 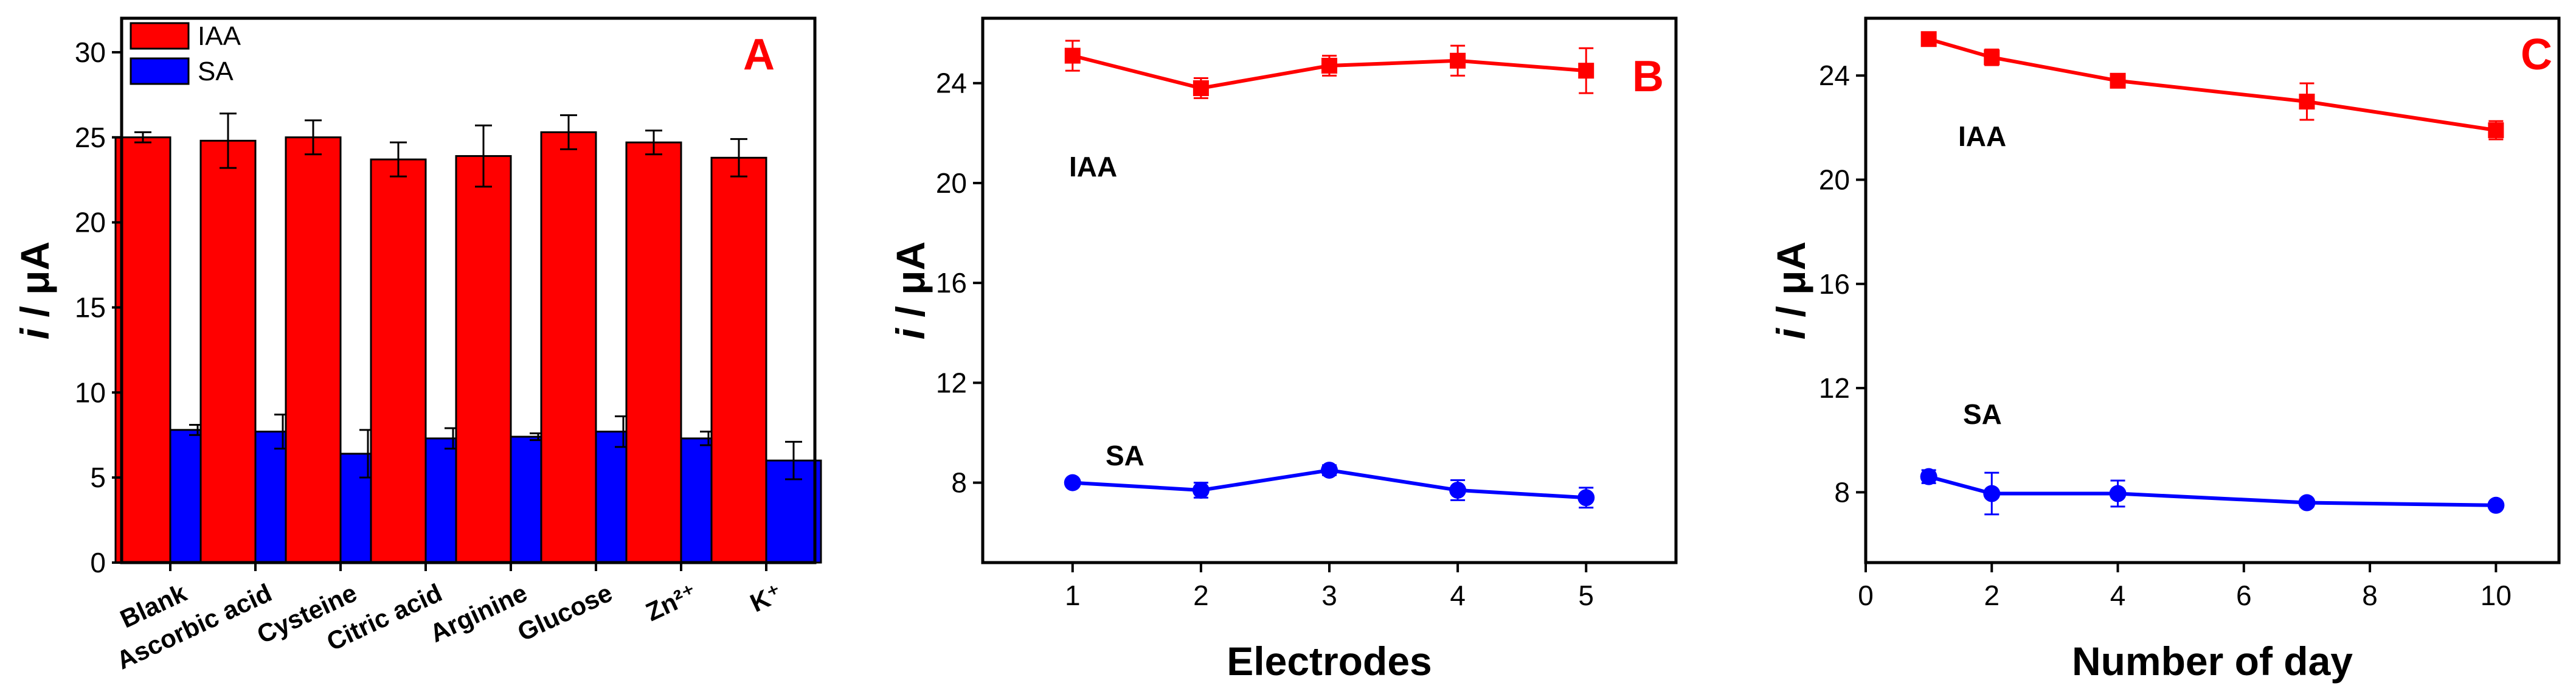 What do you see at coordinates (90, 137) in the screenshot?
I see `y-tick-label: 25` at bounding box center [90, 137].